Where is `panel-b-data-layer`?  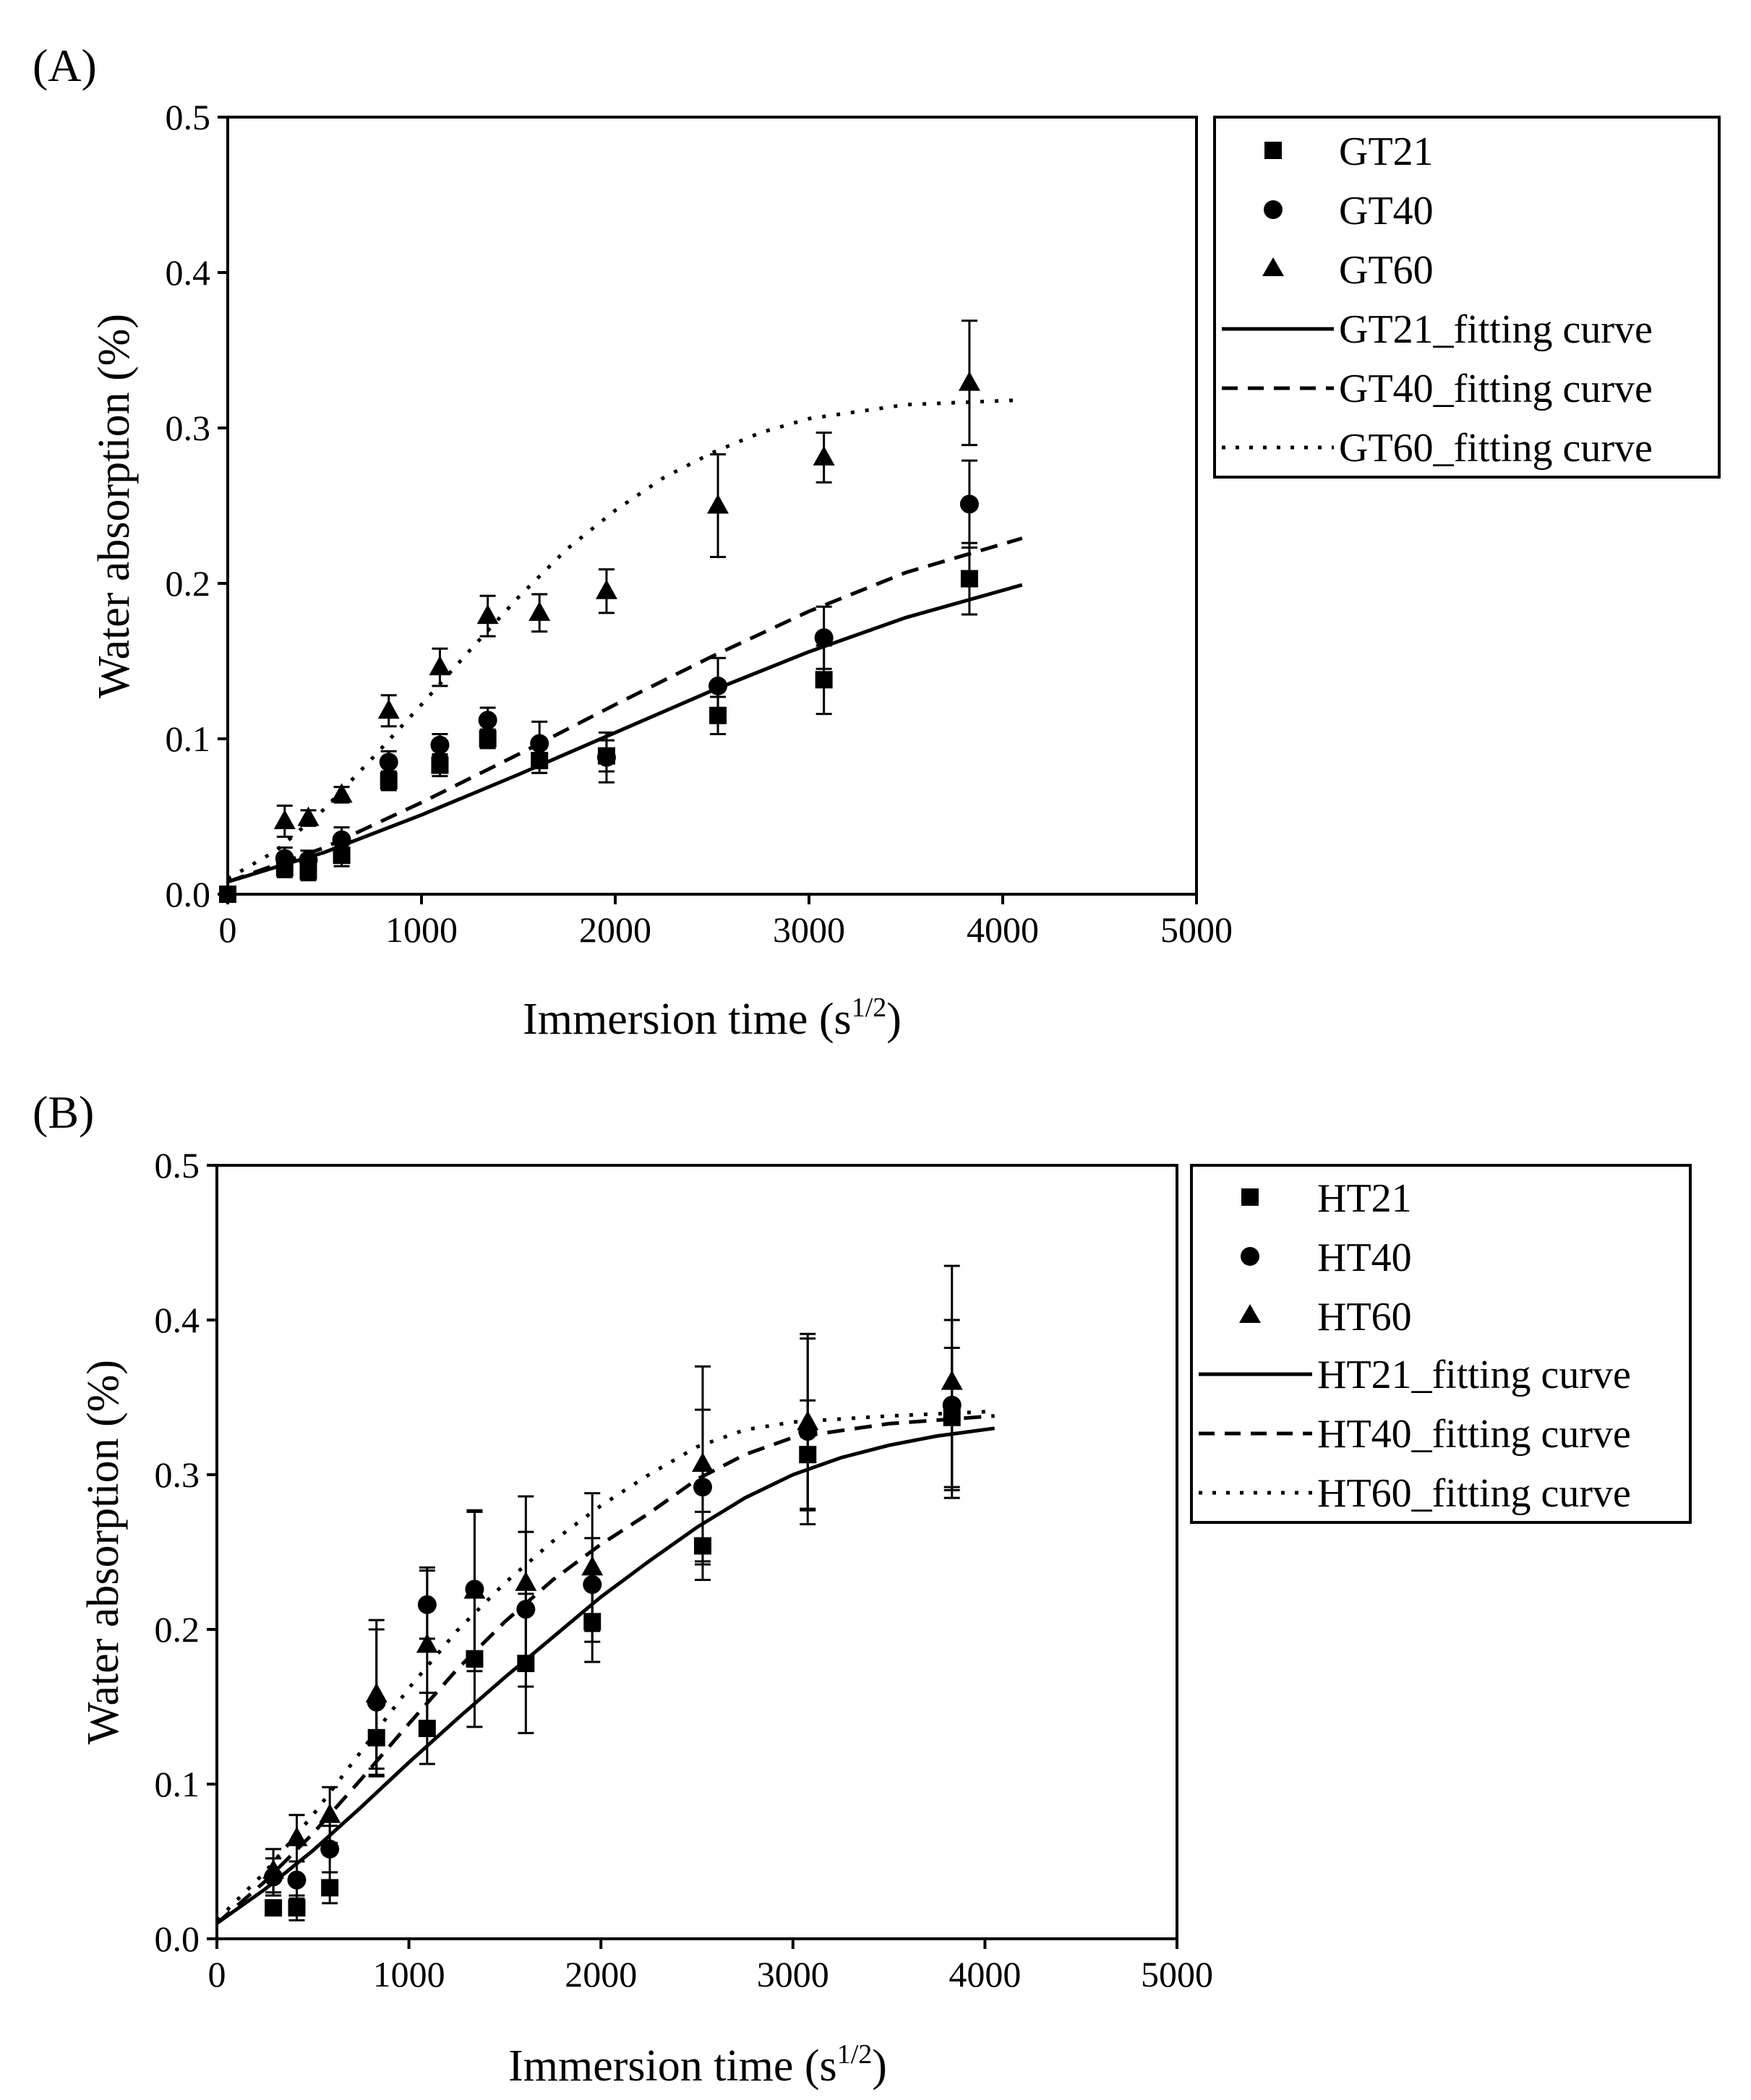 panel-b-data-layer is located at coordinates (605, 1594).